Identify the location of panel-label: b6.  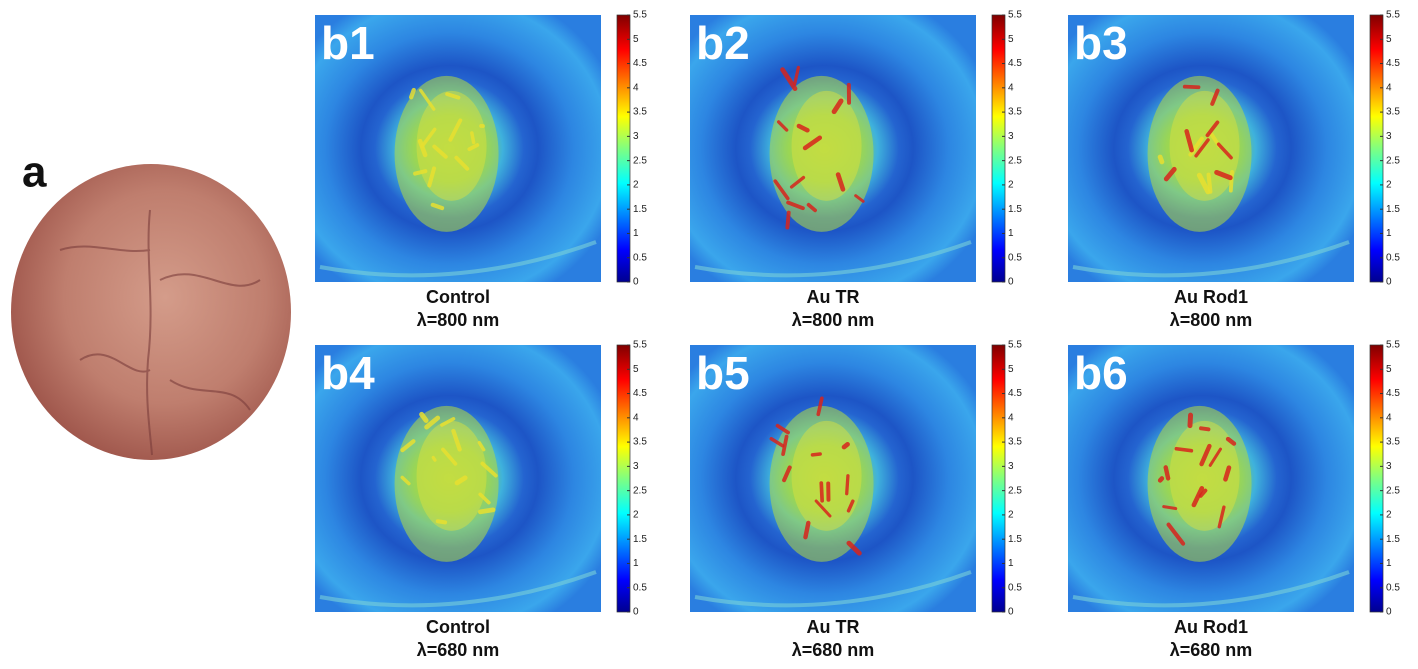
(1101, 373).